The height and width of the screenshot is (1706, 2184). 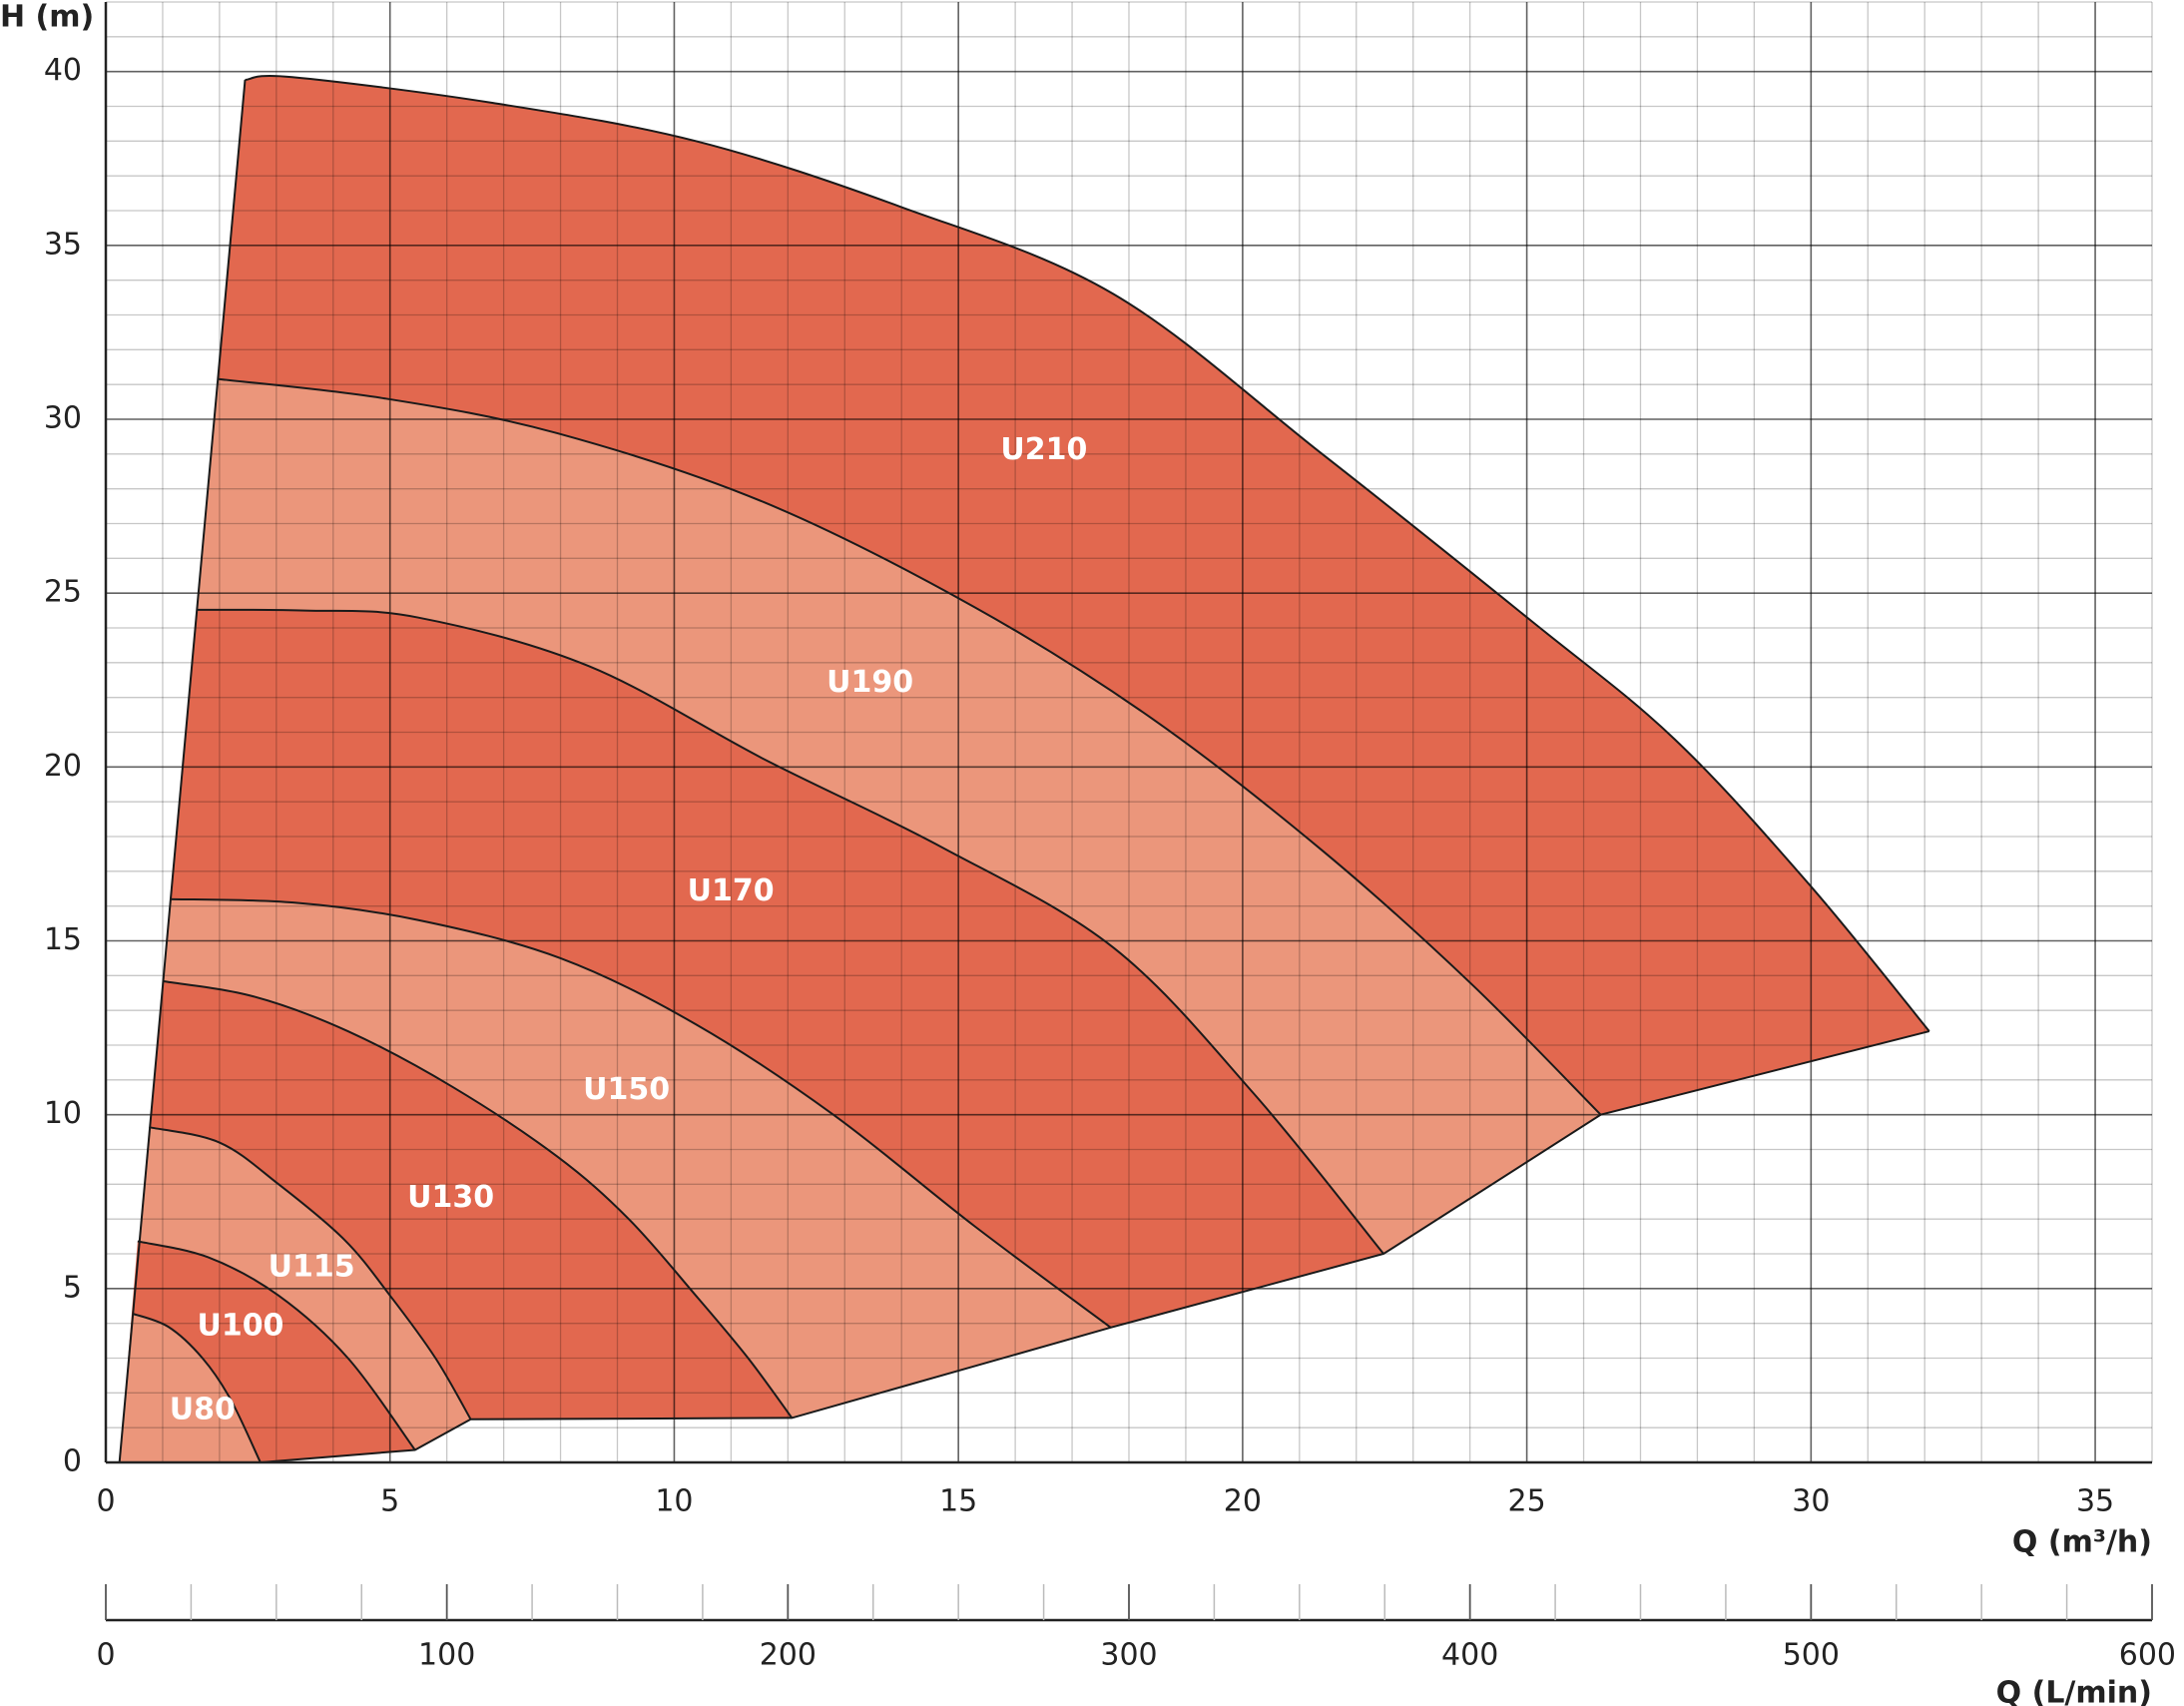 I want to click on series-label: U170, so click(x=731, y=890).